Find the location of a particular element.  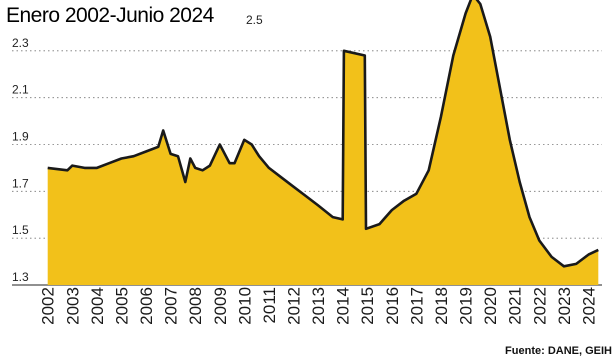

x-tick-label: 2016 is located at coordinates (392, 306).